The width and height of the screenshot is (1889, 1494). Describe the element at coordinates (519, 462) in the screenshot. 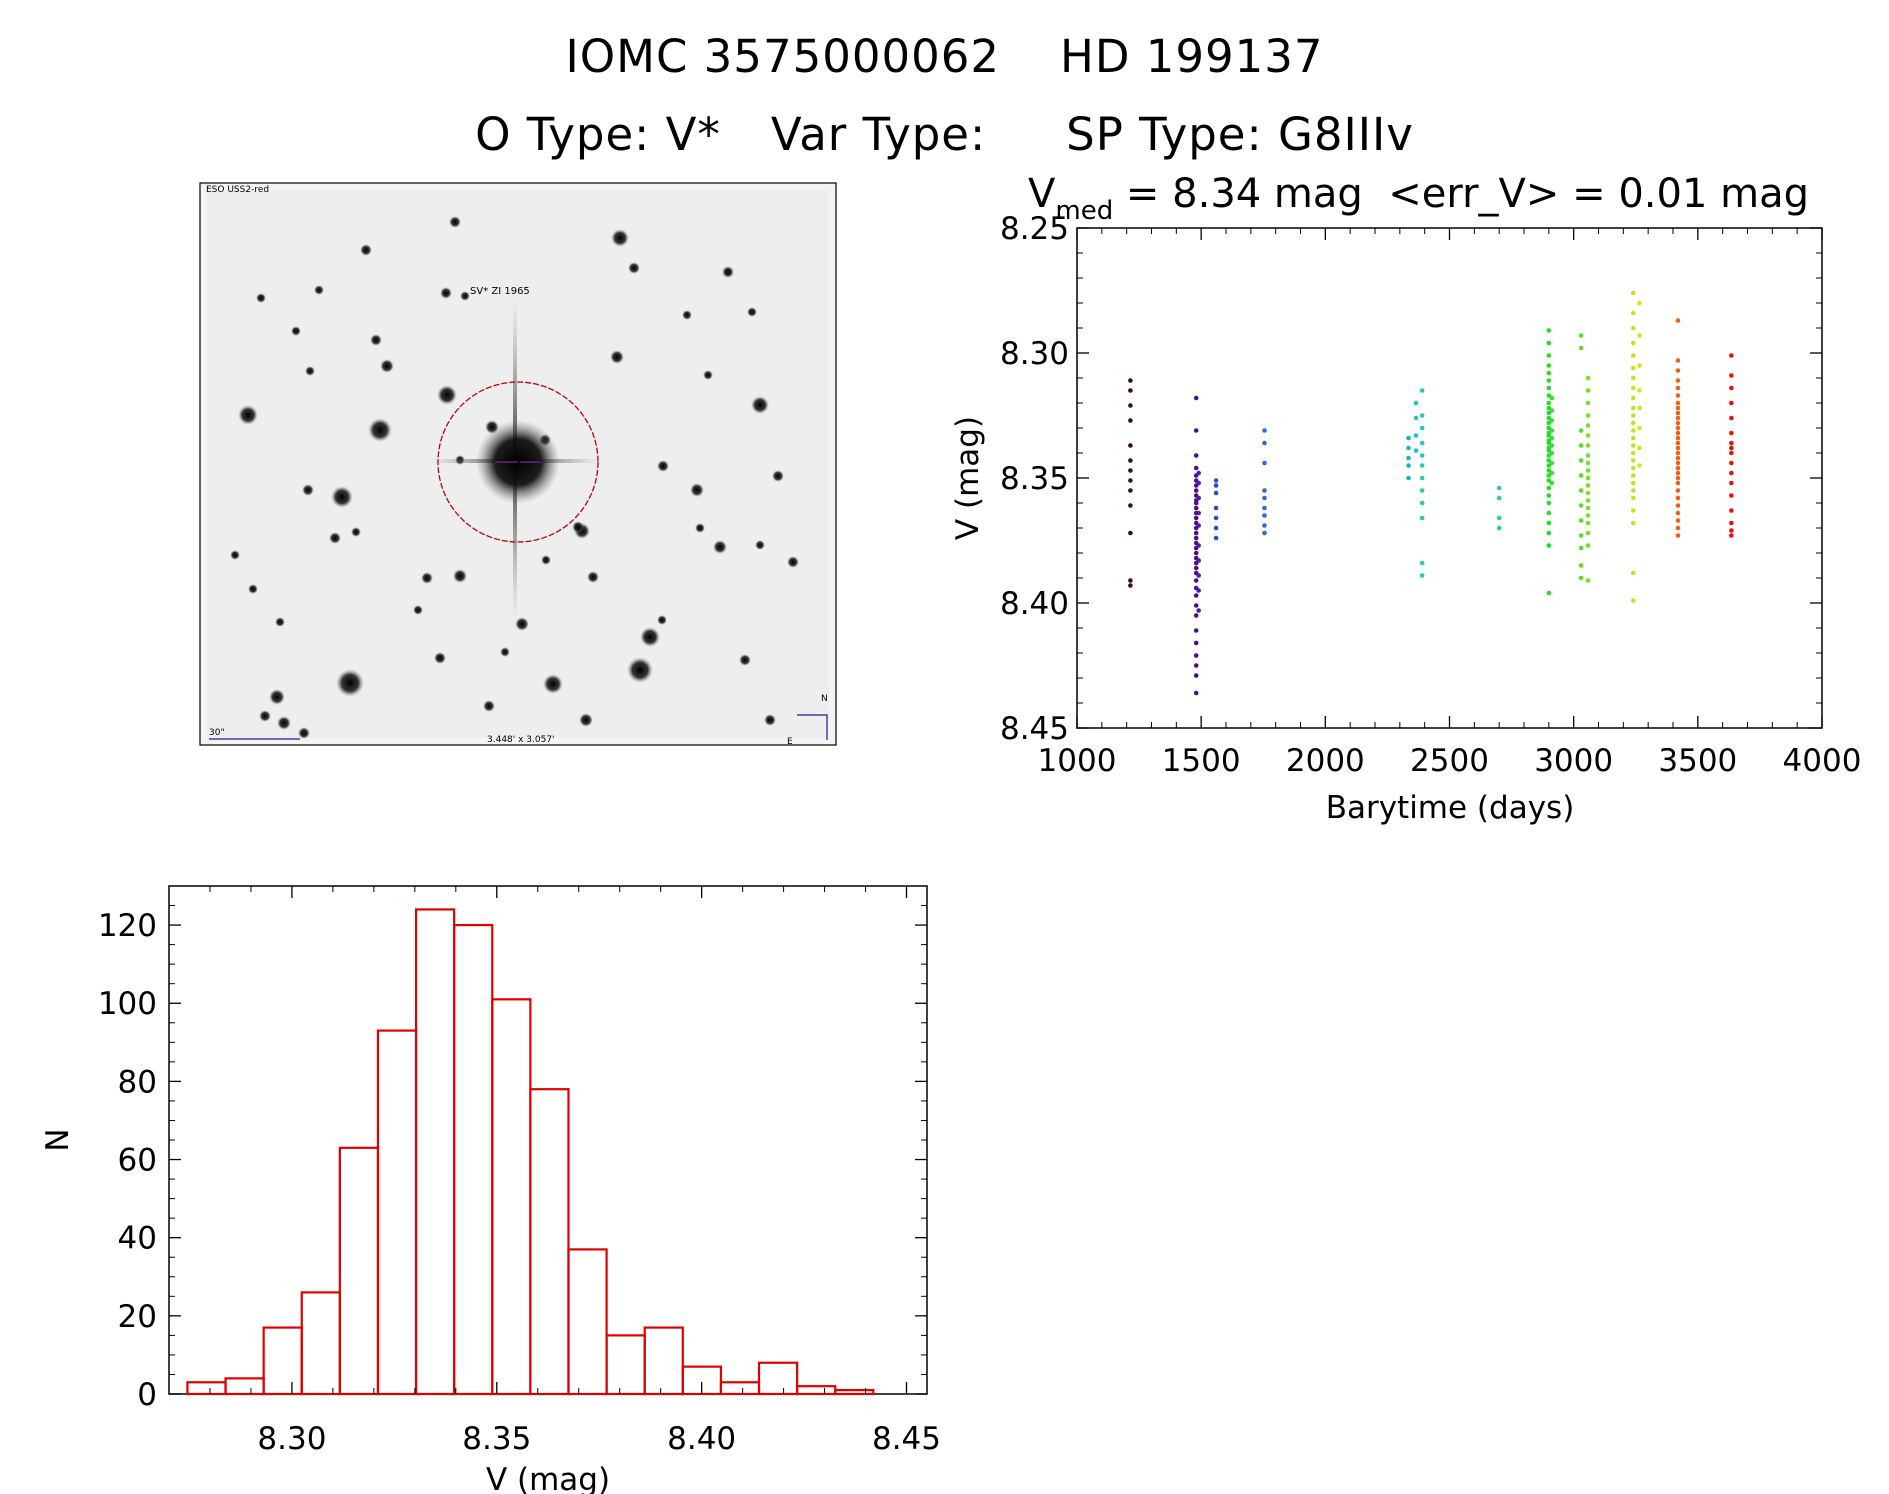

I see `target-marker: ×` at that location.